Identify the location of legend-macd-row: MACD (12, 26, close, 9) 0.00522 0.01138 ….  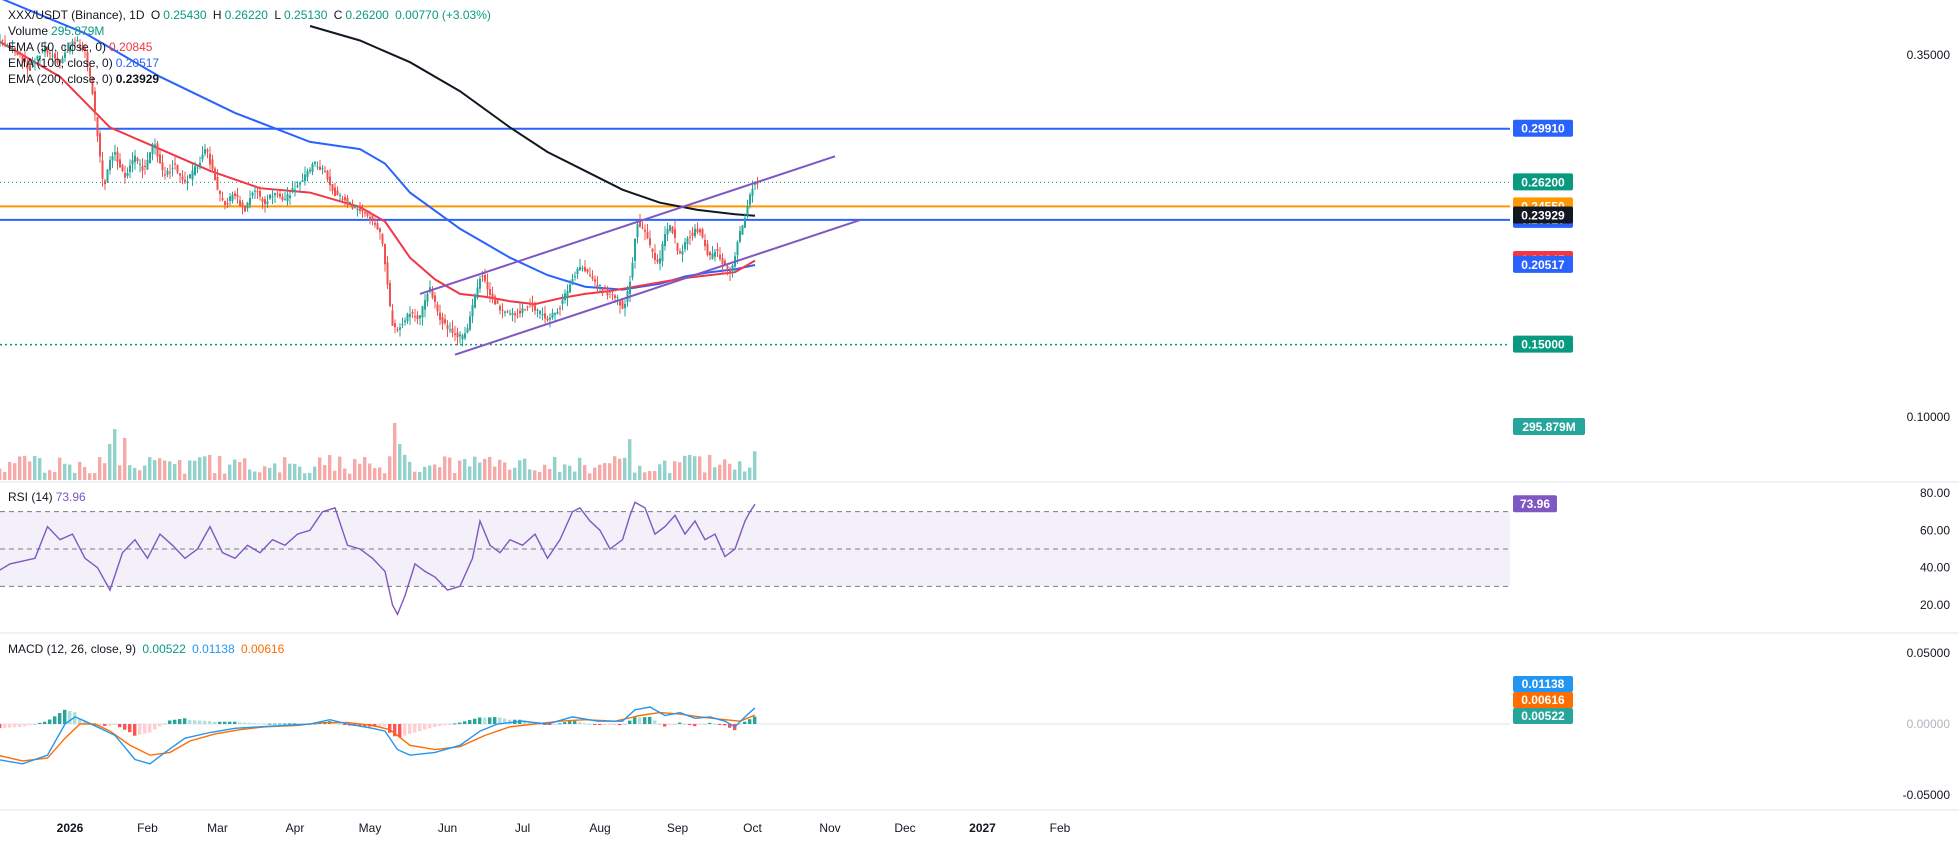
(147, 649).